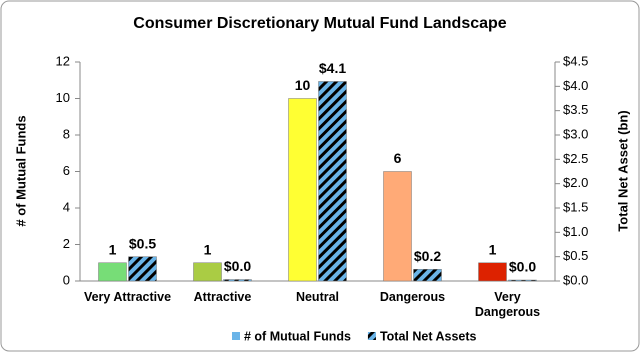 This screenshot has height=352, width=640. What do you see at coordinates (398, 158) in the screenshot?
I see `data-label: 6` at bounding box center [398, 158].